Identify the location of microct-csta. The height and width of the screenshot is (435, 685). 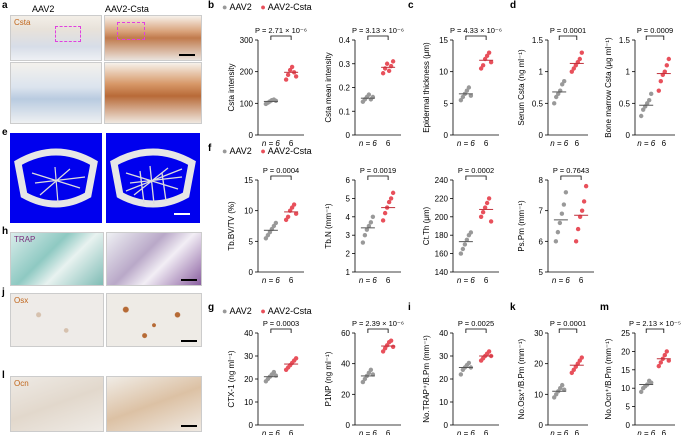
(153, 178).